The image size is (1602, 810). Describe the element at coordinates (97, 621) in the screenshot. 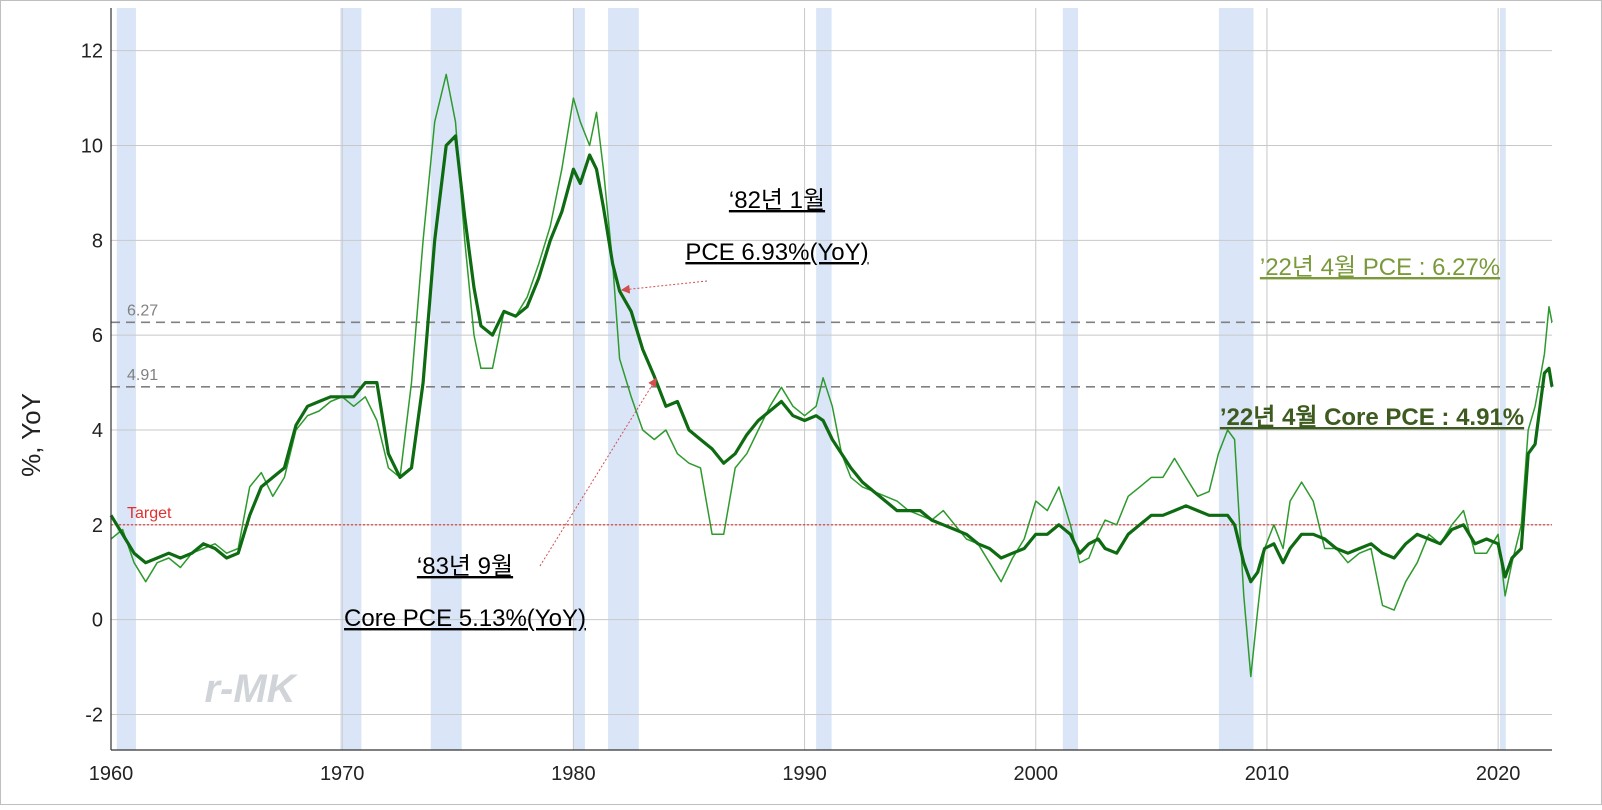

I see `y-tick-label: 0` at that location.